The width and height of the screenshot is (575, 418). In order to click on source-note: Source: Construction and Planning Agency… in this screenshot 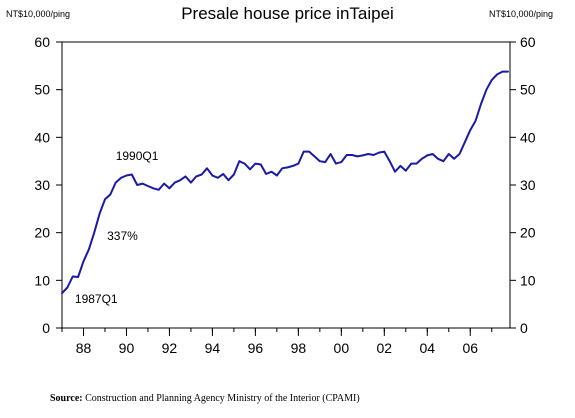, I will do `click(205, 398)`.